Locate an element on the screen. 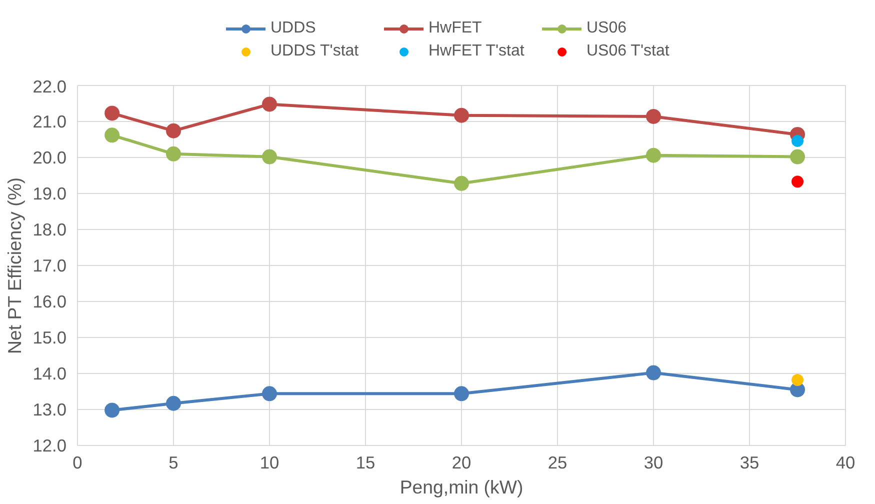  y-tick-label: 12.0 is located at coordinates (49, 446).